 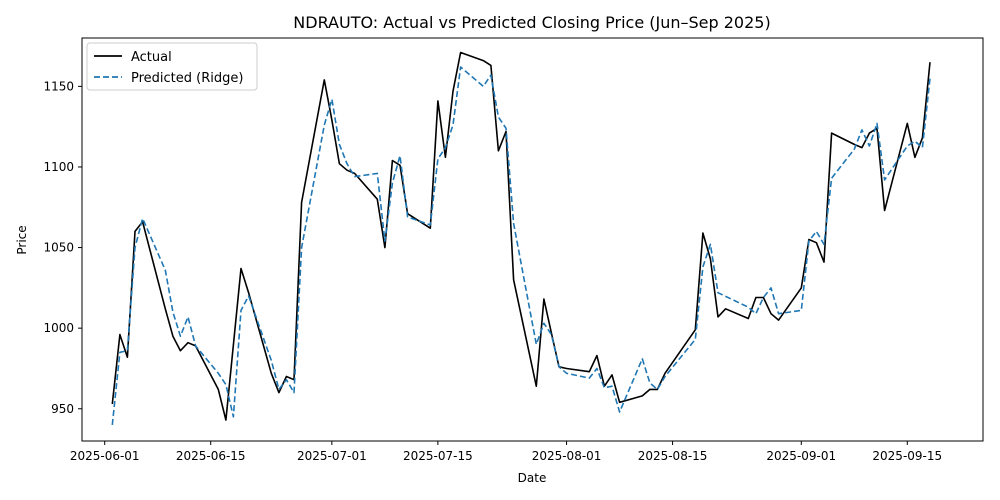 What do you see at coordinates (151, 57) in the screenshot?
I see `legend-label: Actual` at bounding box center [151, 57].